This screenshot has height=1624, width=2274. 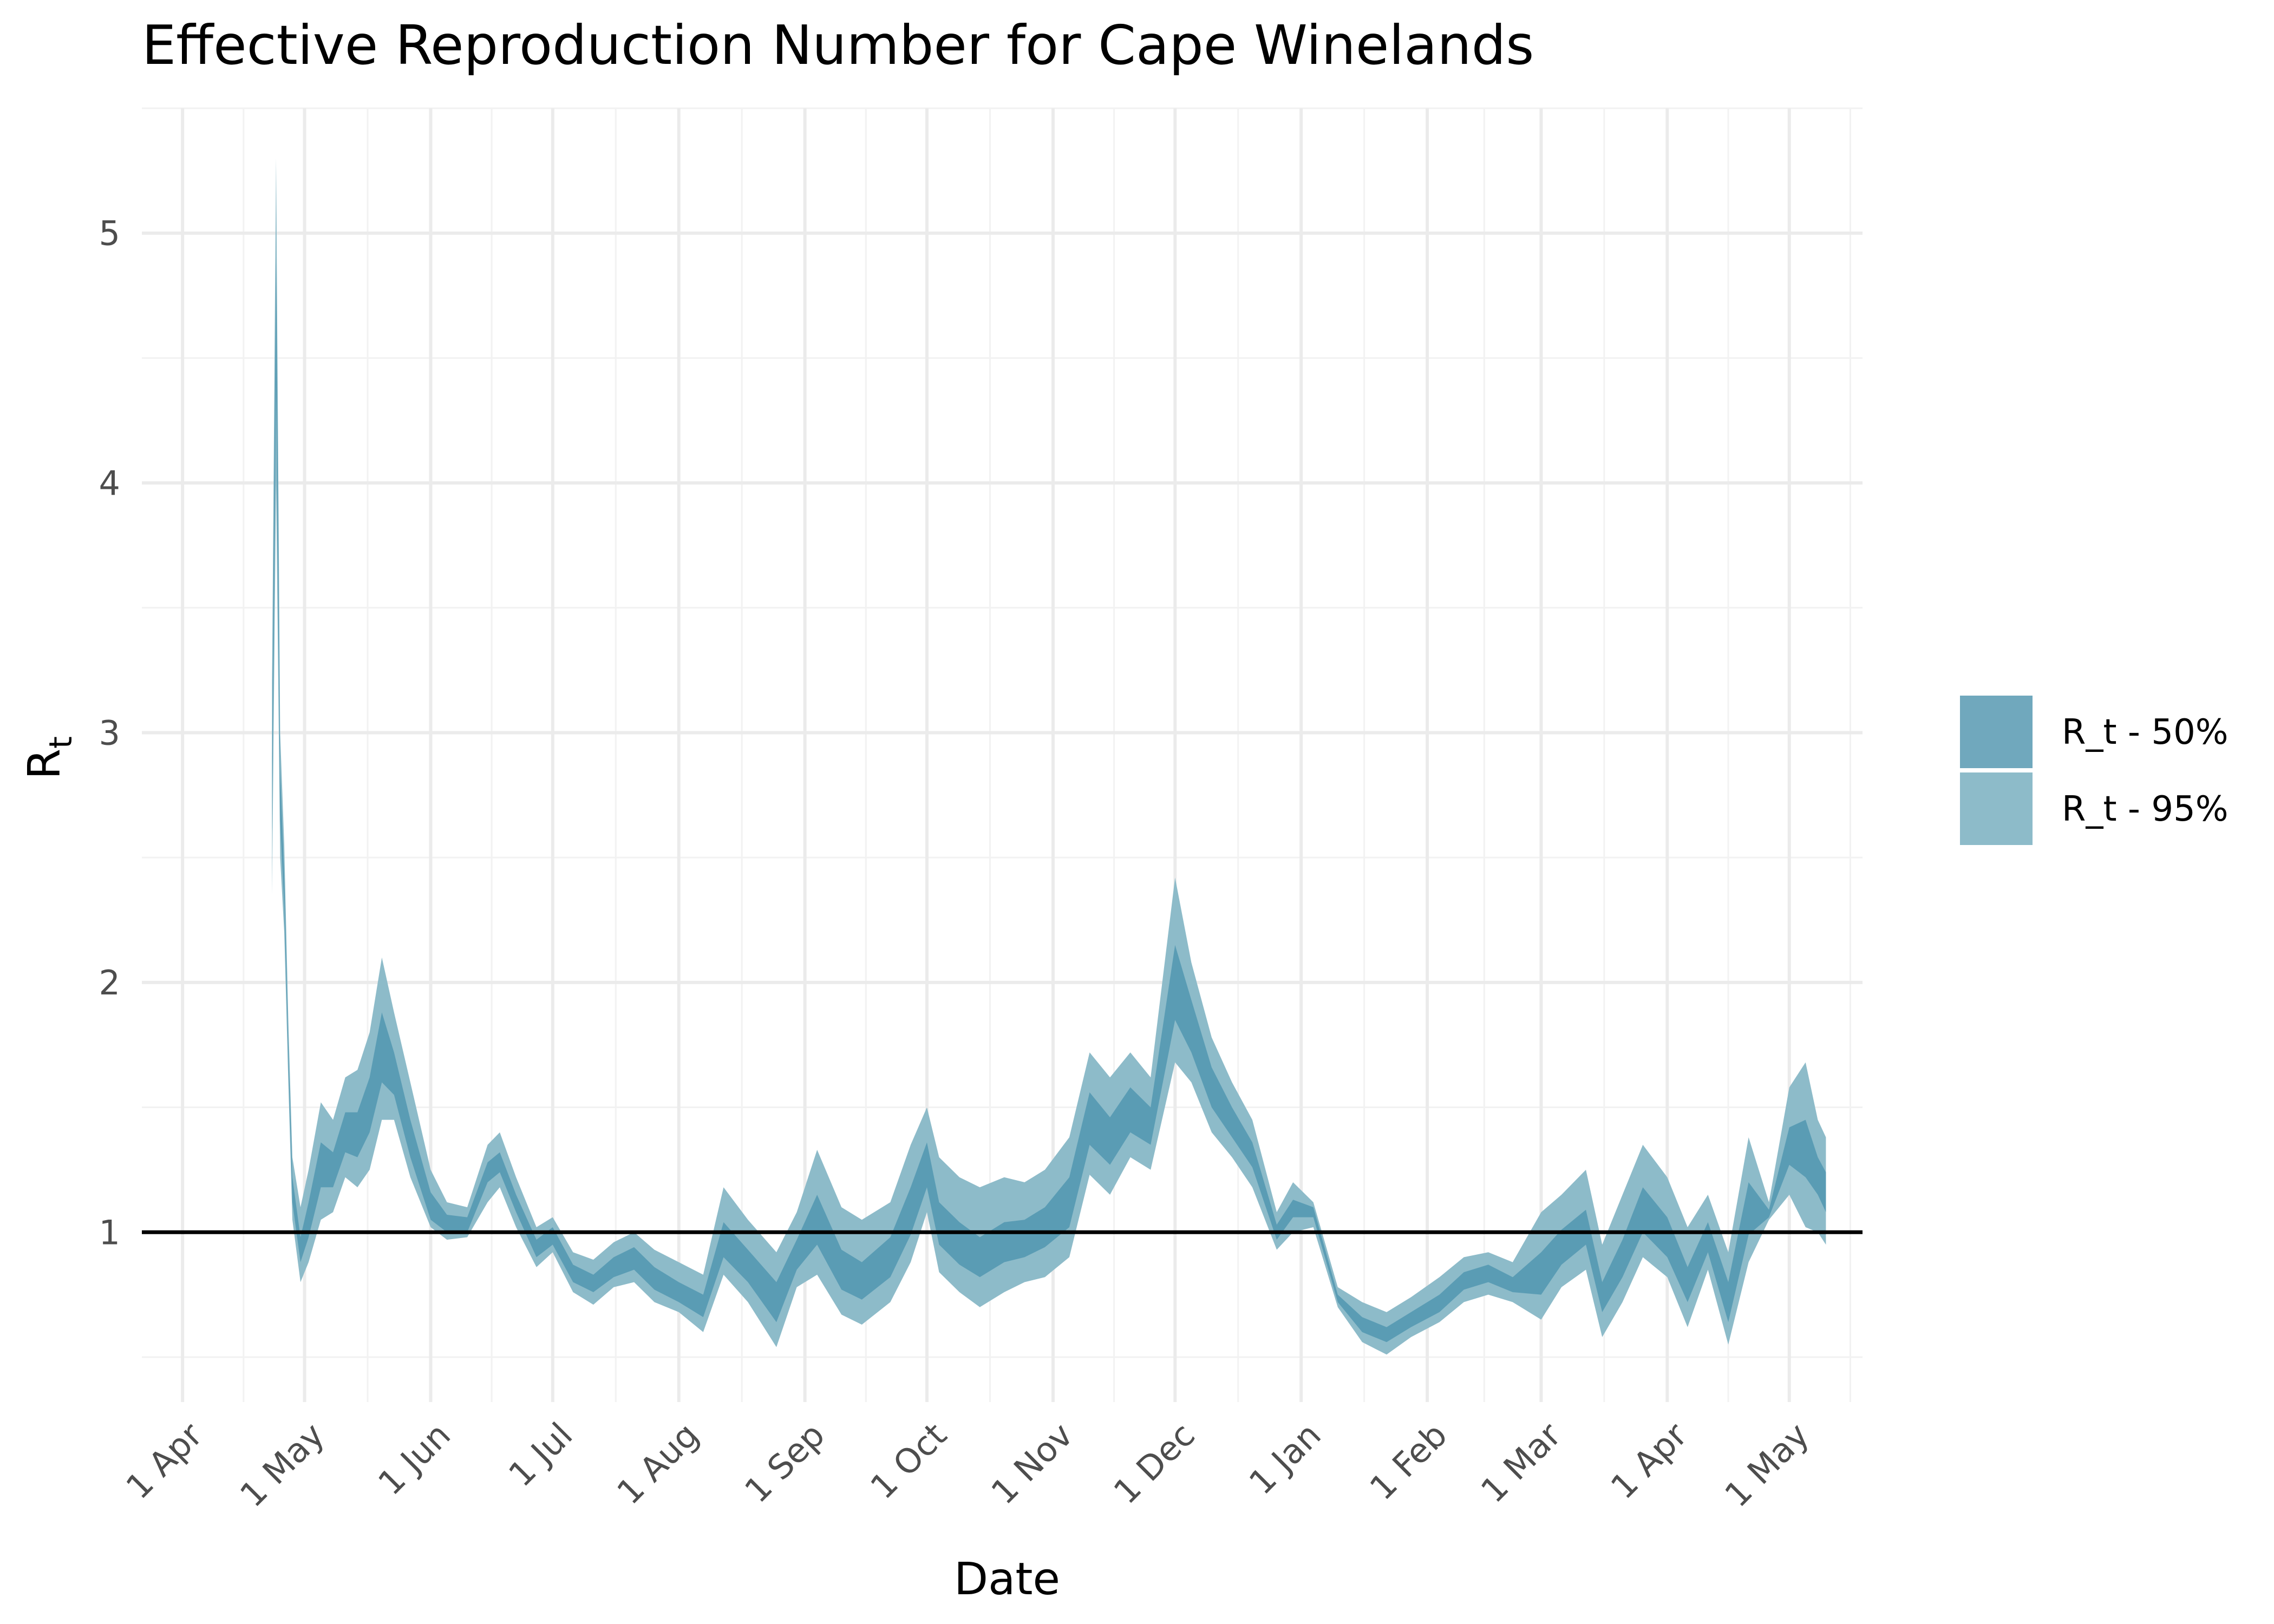 What do you see at coordinates (1007, 1580) in the screenshot?
I see `x-axis-title: Date` at bounding box center [1007, 1580].